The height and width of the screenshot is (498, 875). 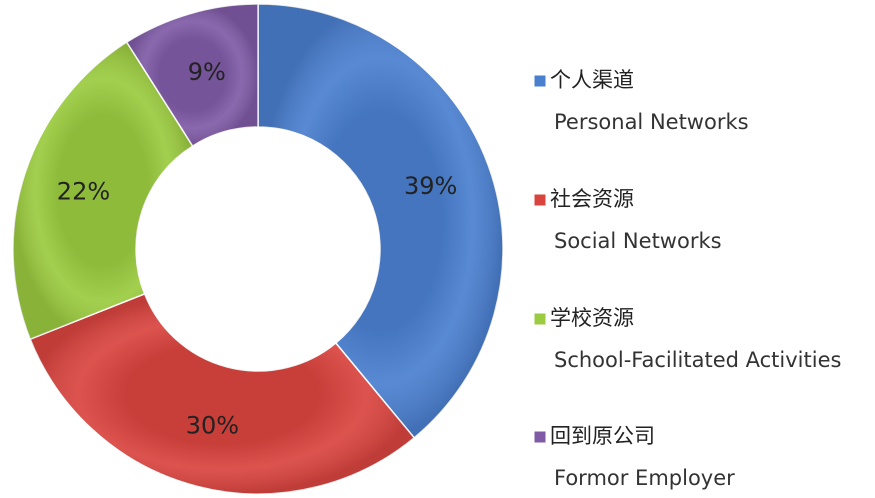 I want to click on legend-subtitle: Formor Employer, so click(x=644, y=478).